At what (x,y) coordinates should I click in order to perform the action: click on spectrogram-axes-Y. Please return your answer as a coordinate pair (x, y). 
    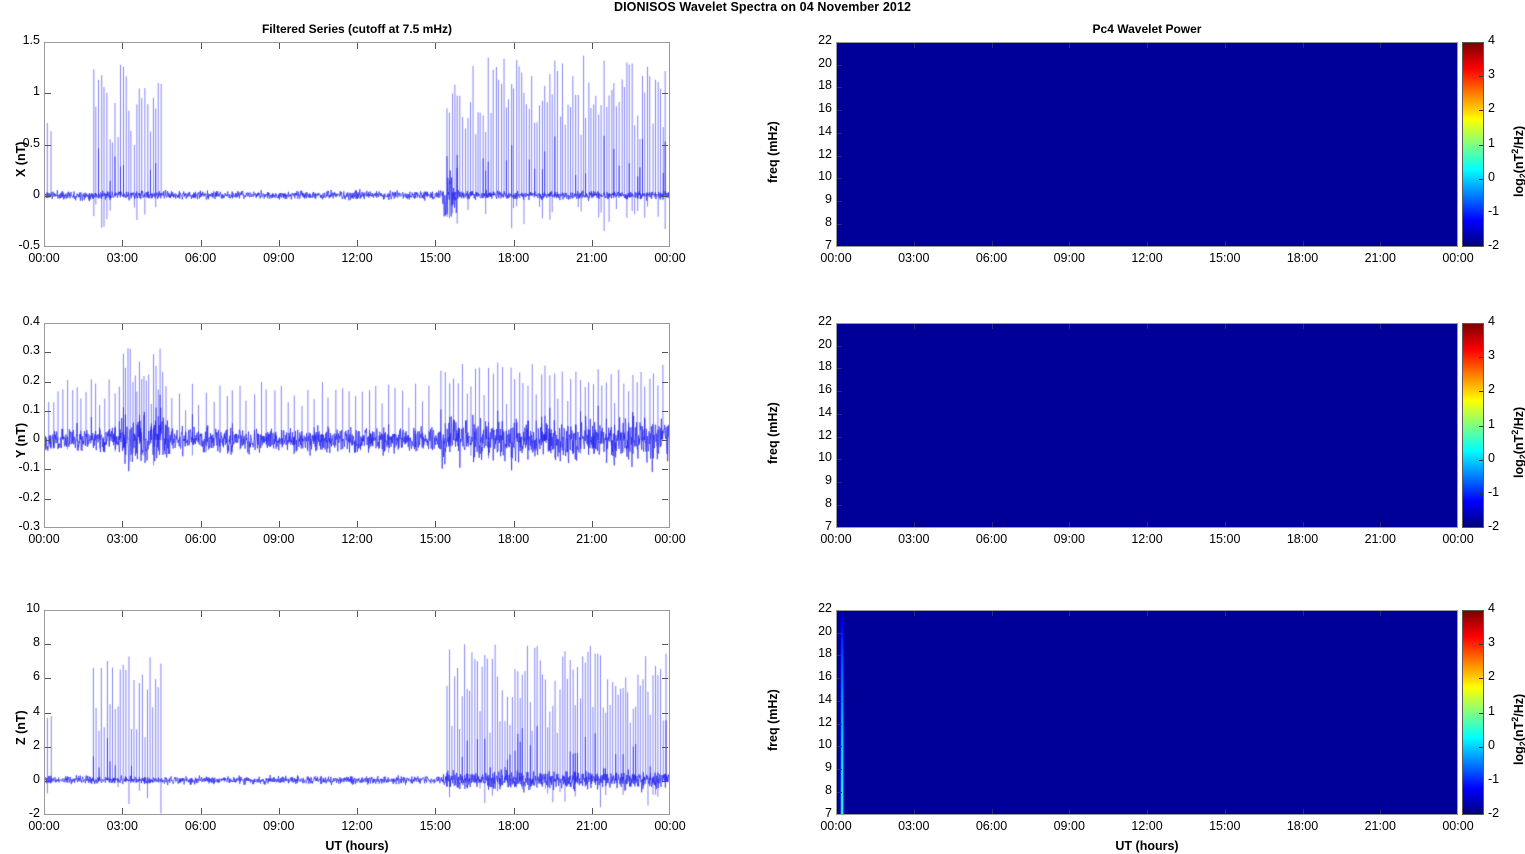
    Looking at the image, I should click on (1147, 425).